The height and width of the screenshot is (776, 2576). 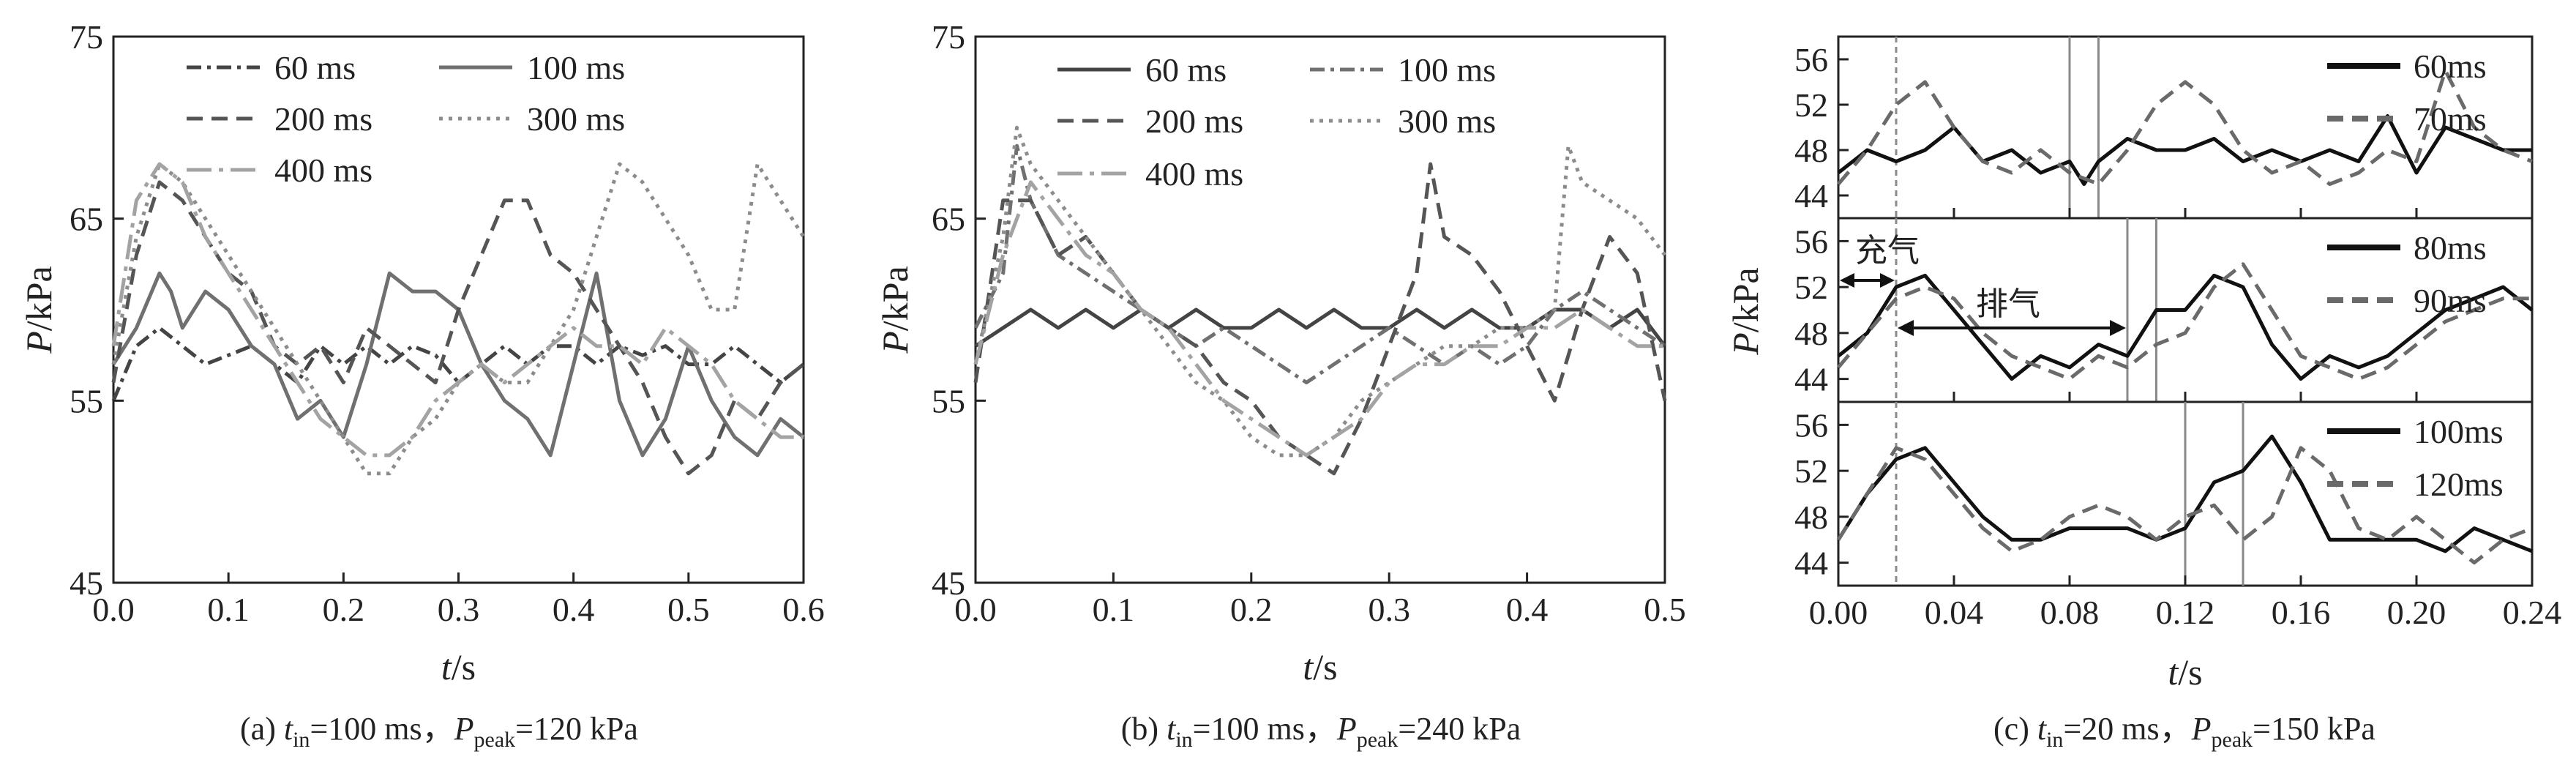 I want to click on charge-arrow-head-left, so click(x=1847, y=280).